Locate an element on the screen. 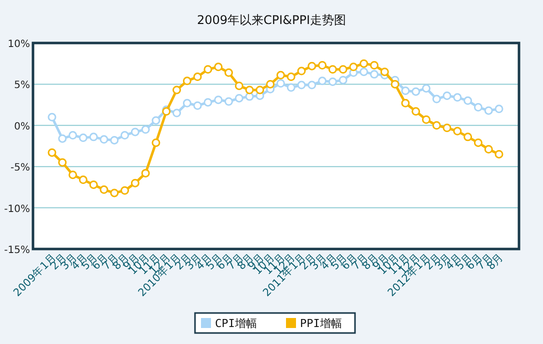 This screenshot has width=543, height=344. y-tick-label: -10% is located at coordinates (17, 209).